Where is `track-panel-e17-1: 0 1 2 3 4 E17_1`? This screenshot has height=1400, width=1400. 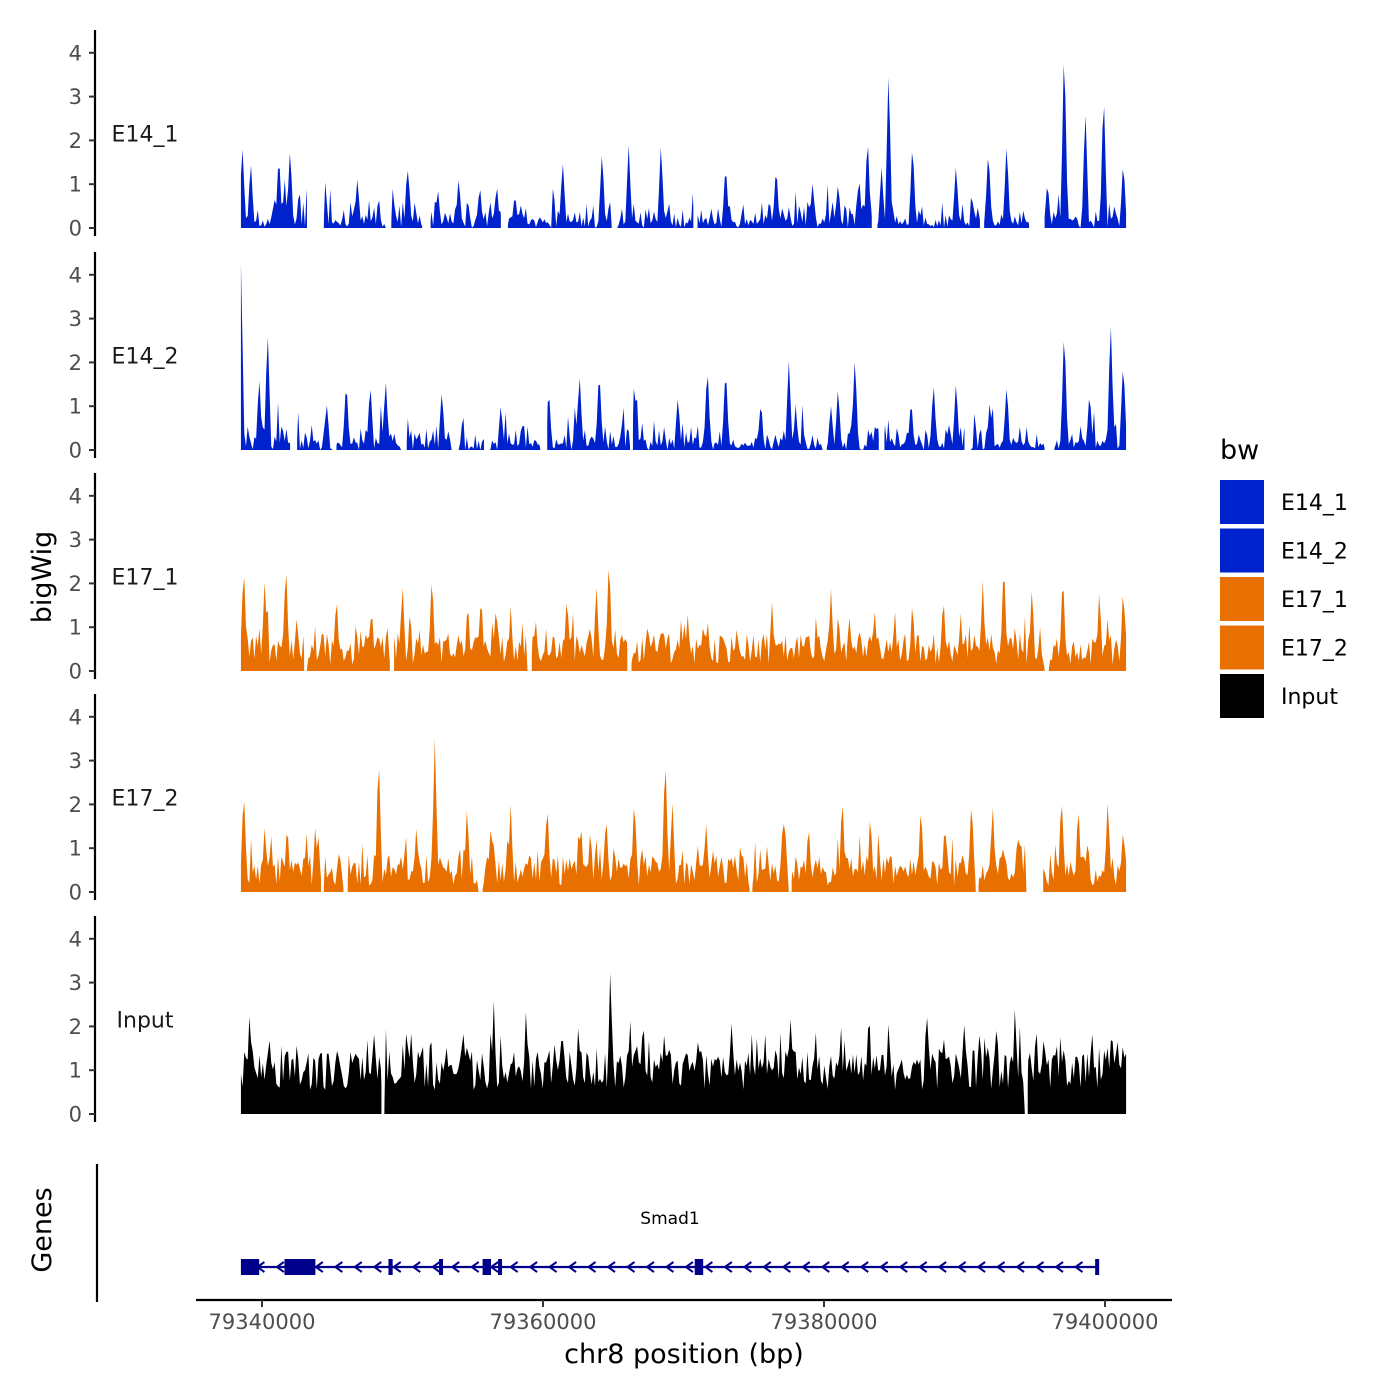 track-panel-e17-1: 0 1 2 3 4 E17_1 is located at coordinates (598, 576).